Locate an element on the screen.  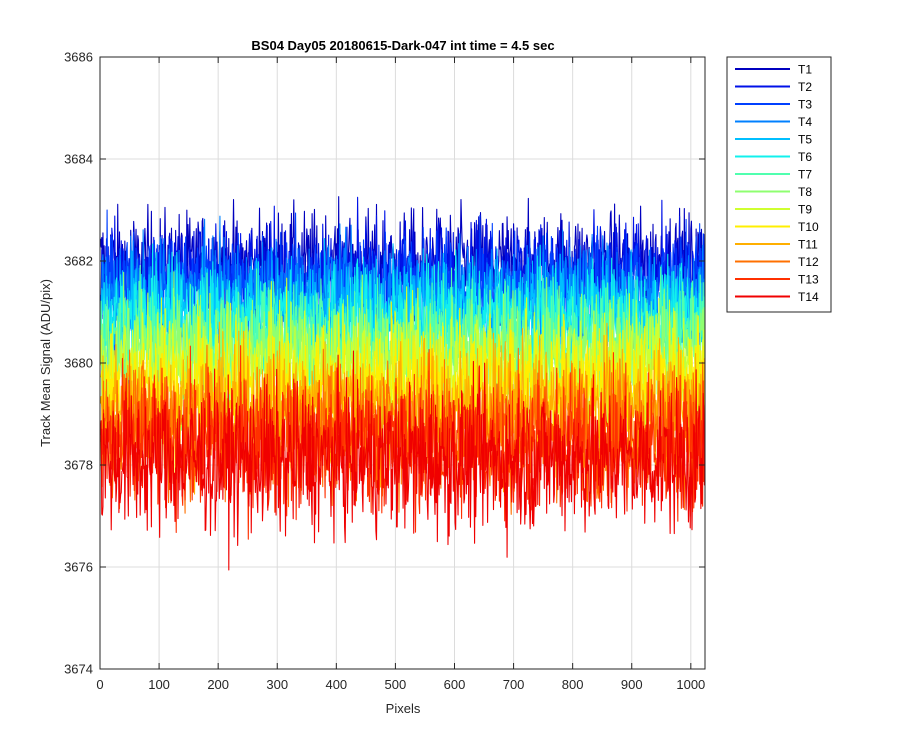
x-tick-label: 700 is located at coordinates (514, 684).